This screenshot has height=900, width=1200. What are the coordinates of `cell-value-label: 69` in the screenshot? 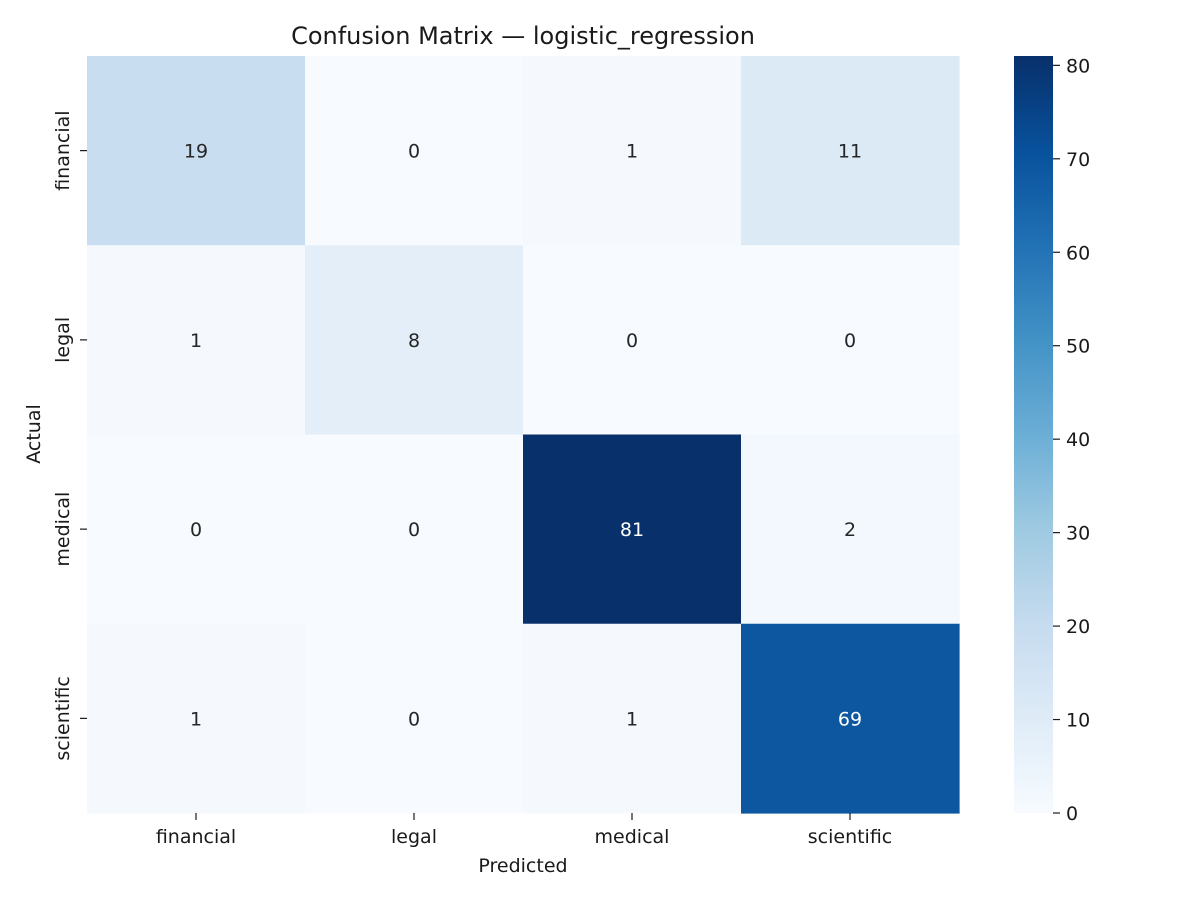 It's located at (850, 719).